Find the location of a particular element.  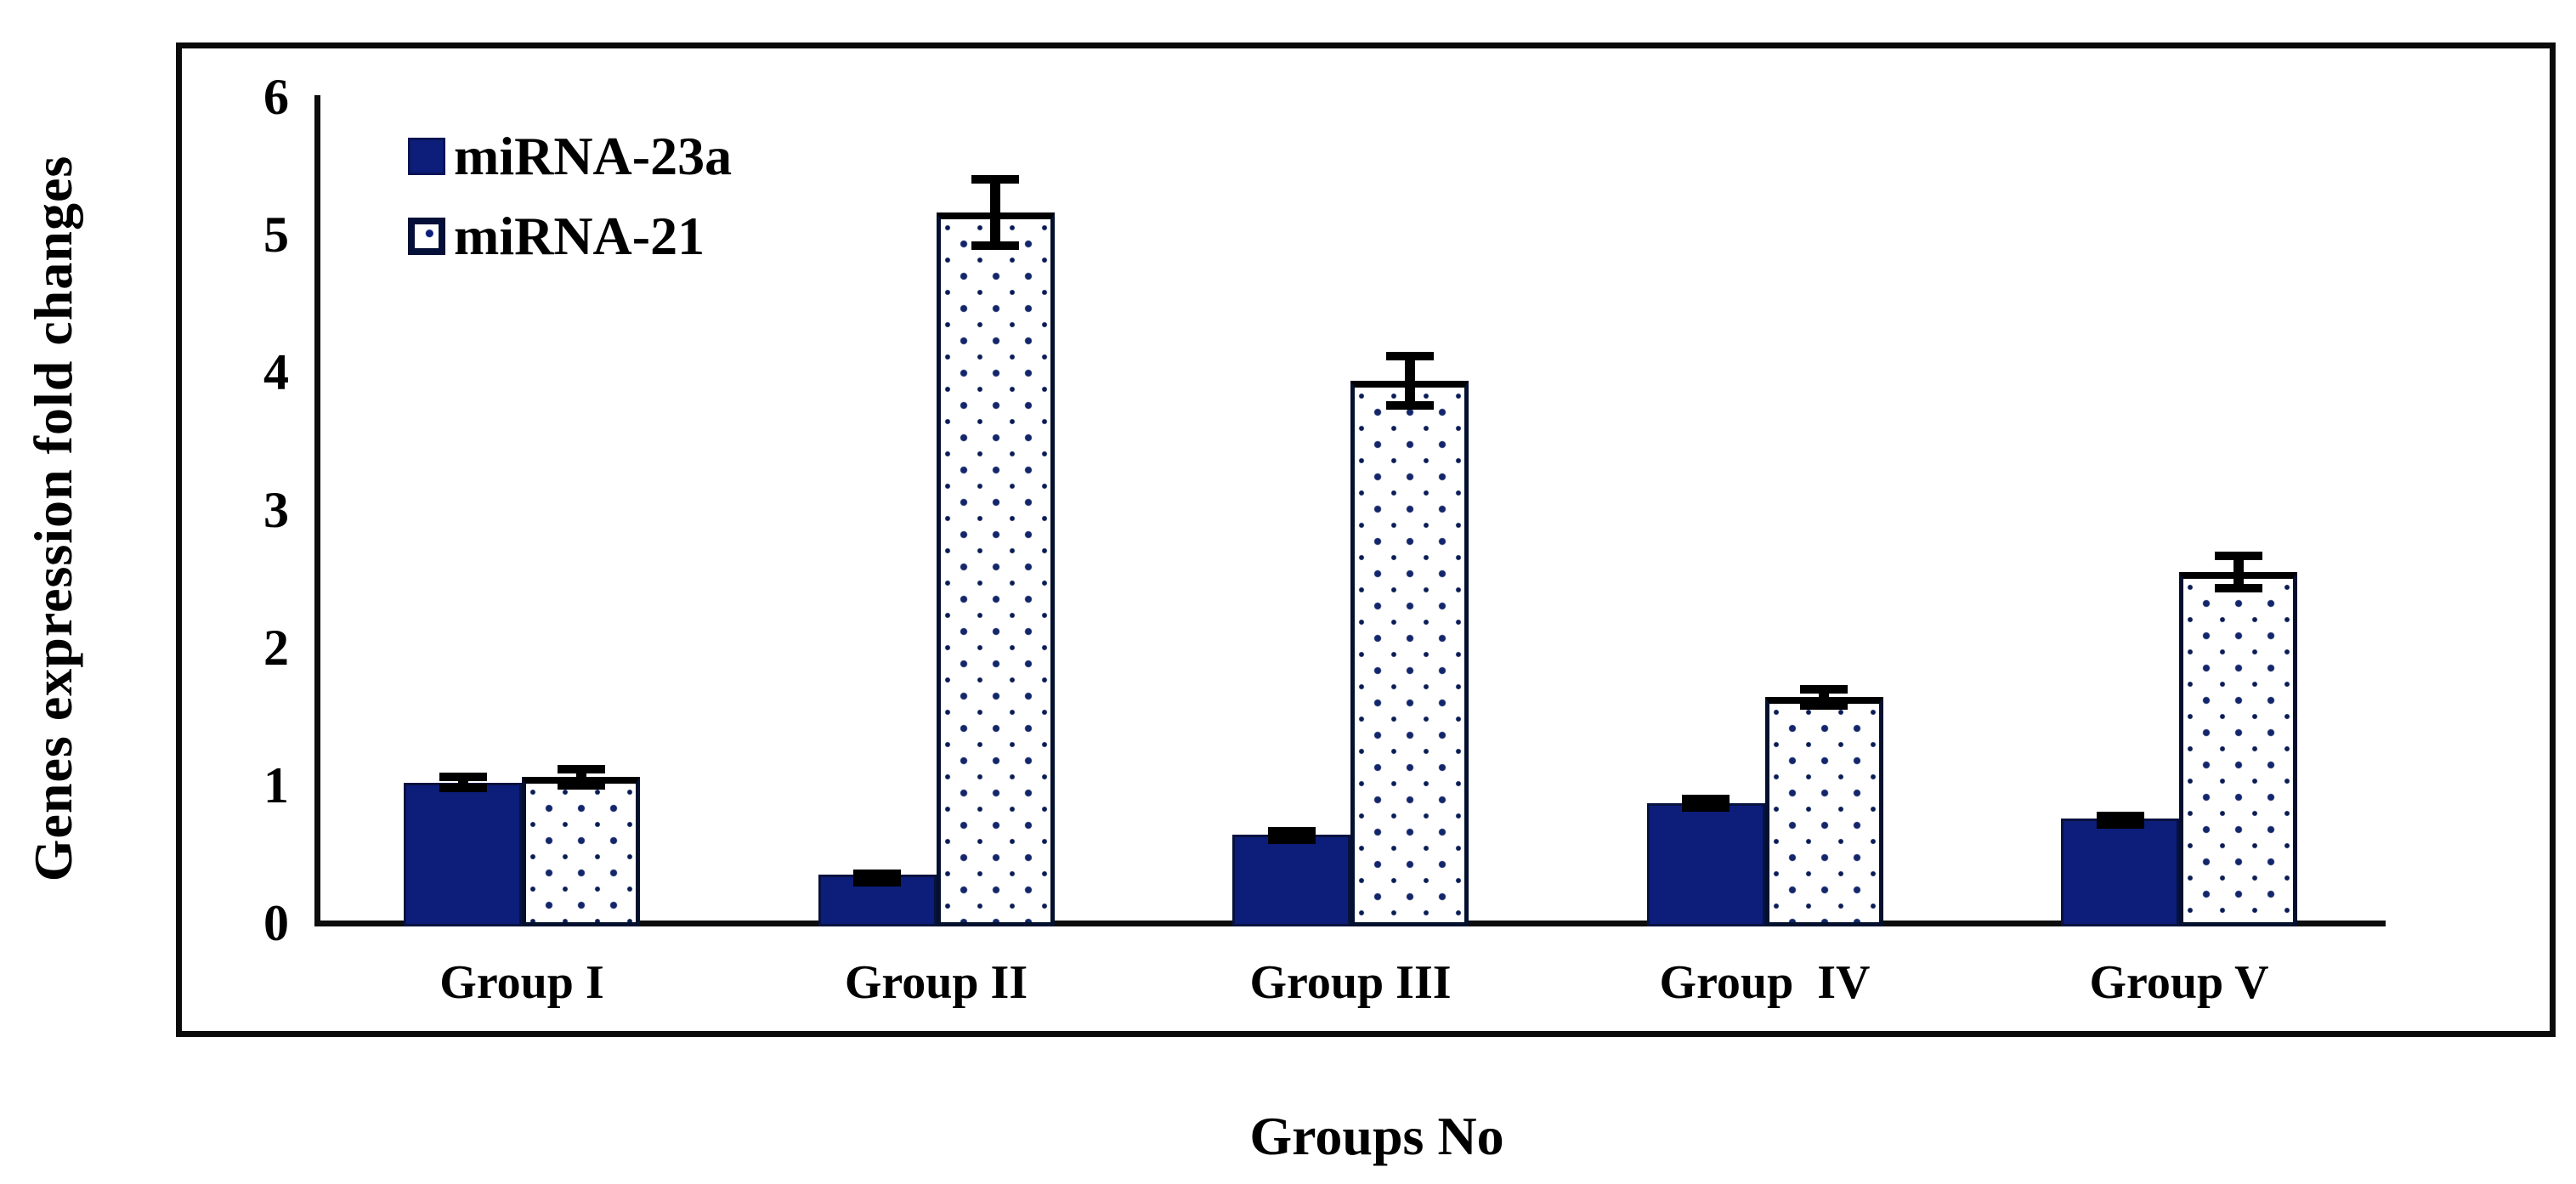

error-bar-mirna-23a-group-iv is located at coordinates (1706, 804).